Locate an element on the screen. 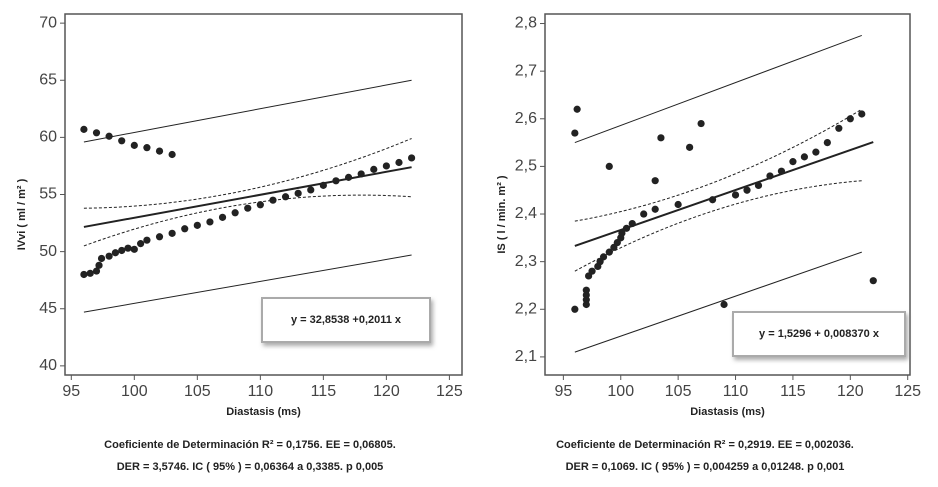 This screenshot has width=938, height=487. y-tick-label: 2,1 is located at coordinates (526, 356).